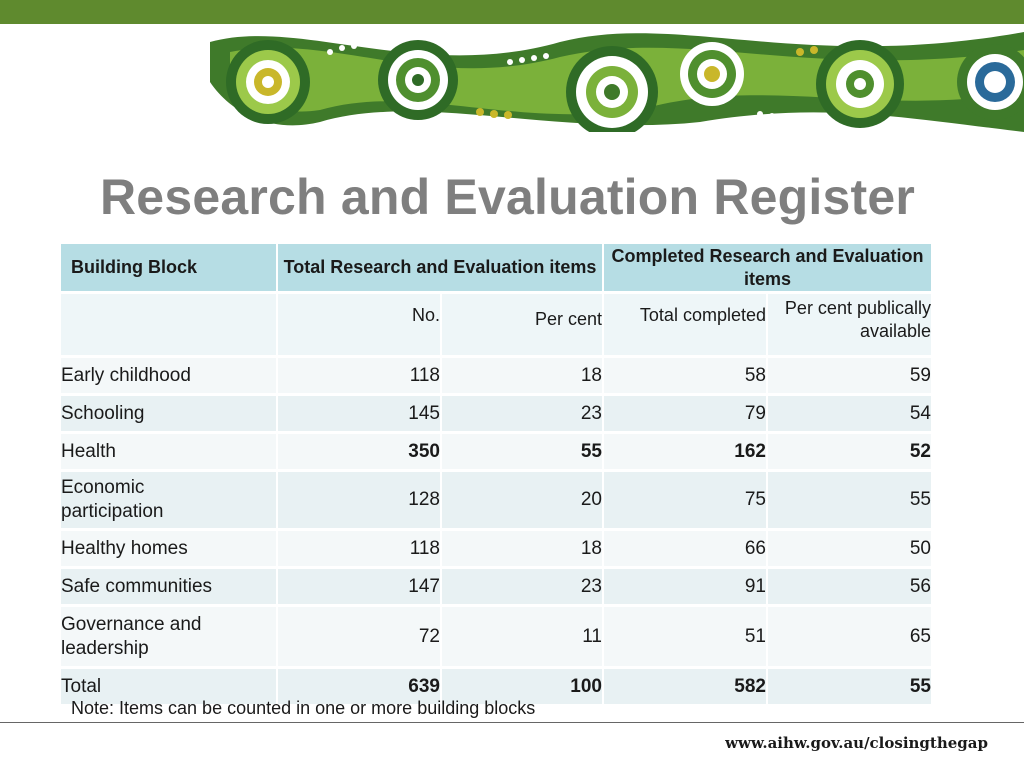 Image resolution: width=1024 pixels, height=768 pixels. I want to click on cell-total-completed: 91, so click(684, 588).